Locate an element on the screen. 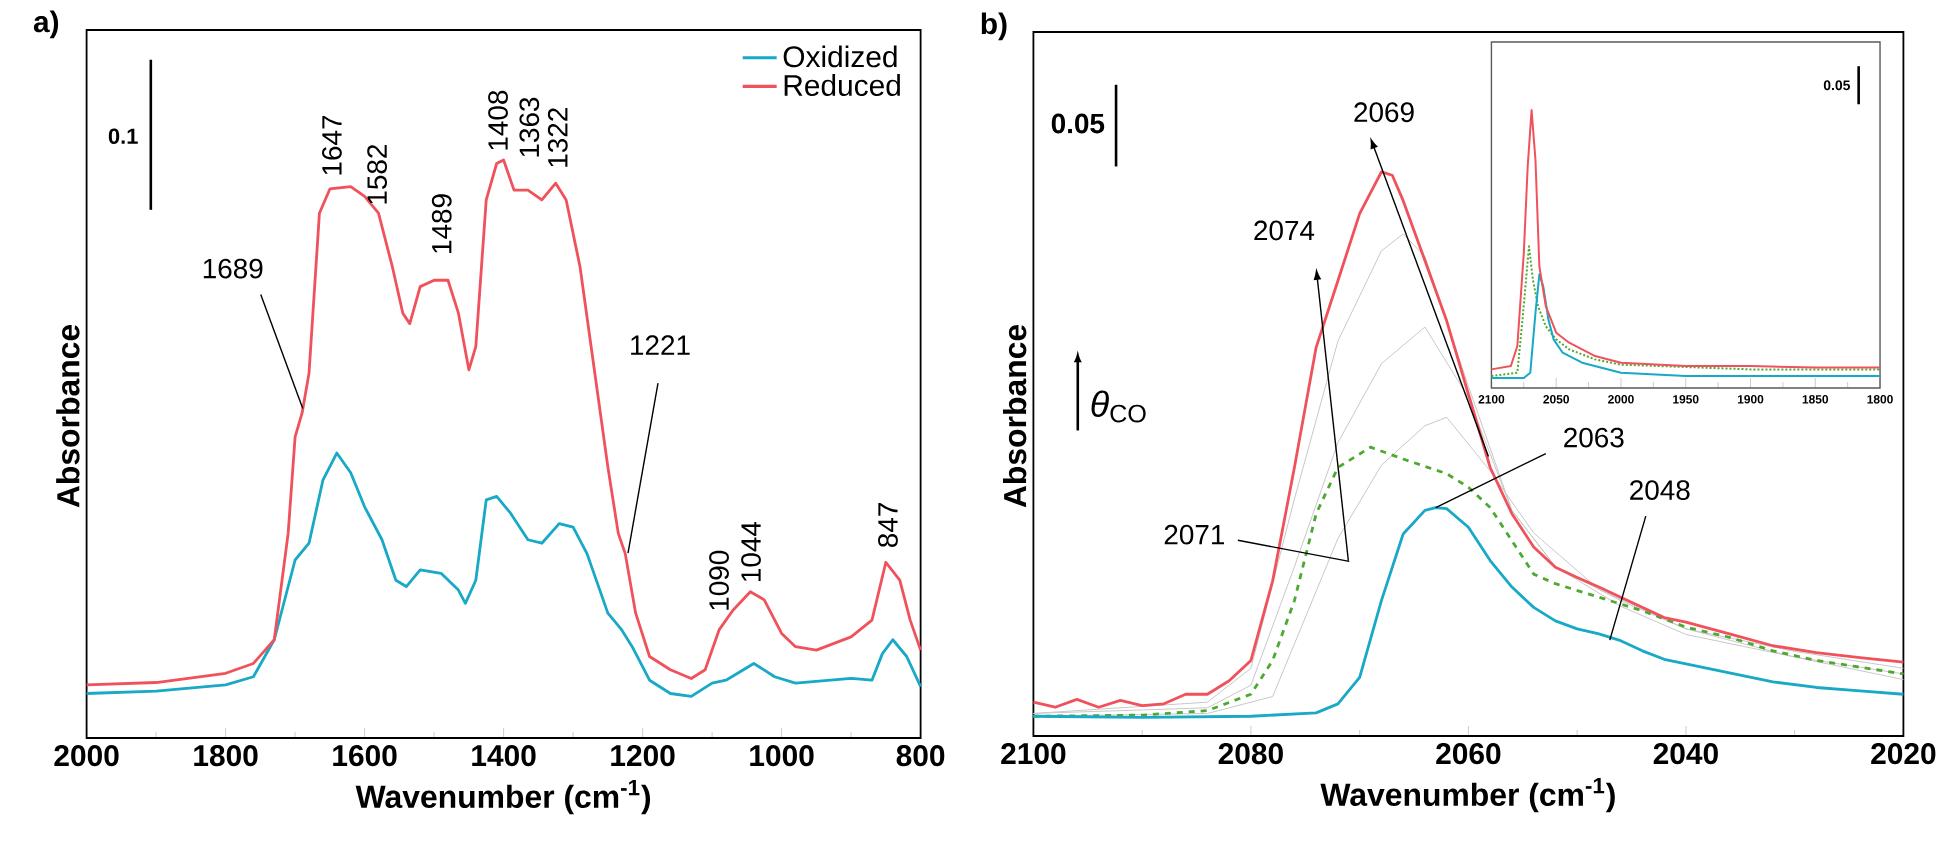 The height and width of the screenshot is (862, 1944). text: 2069 is located at coordinates (1384, 112).